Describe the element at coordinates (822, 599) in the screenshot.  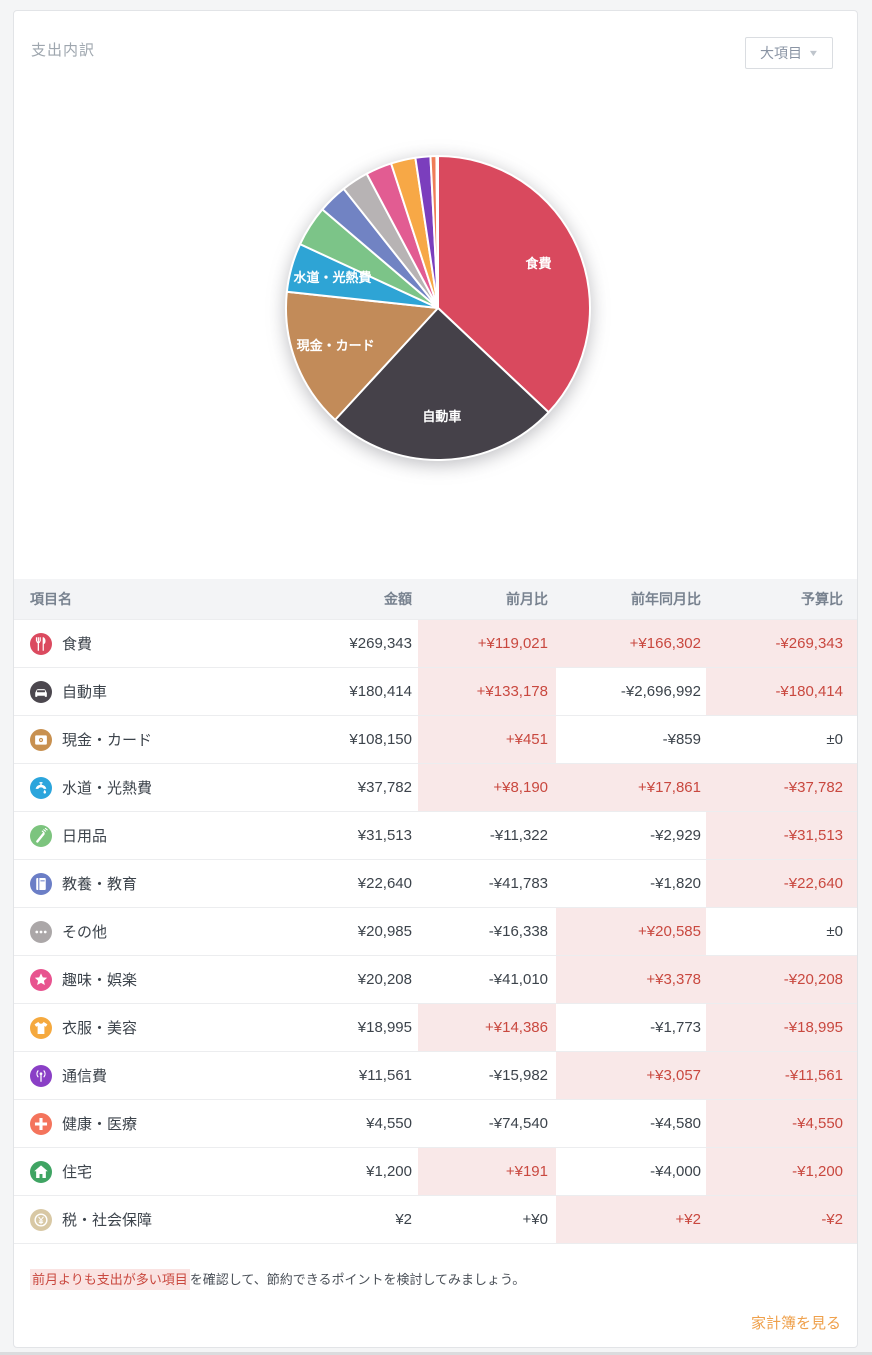
I see `col-header-budget-ratio: 予算比` at that location.